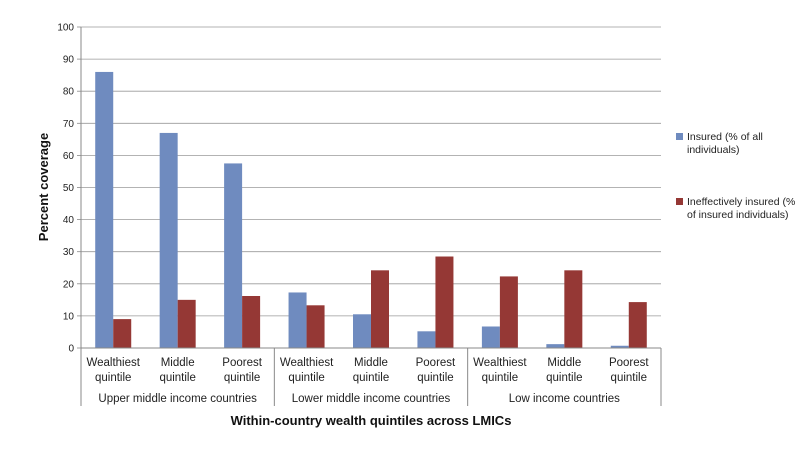 This screenshot has width=800, height=459. I want to click on legend-label: Insured (% of all individuals), so click(725, 143).